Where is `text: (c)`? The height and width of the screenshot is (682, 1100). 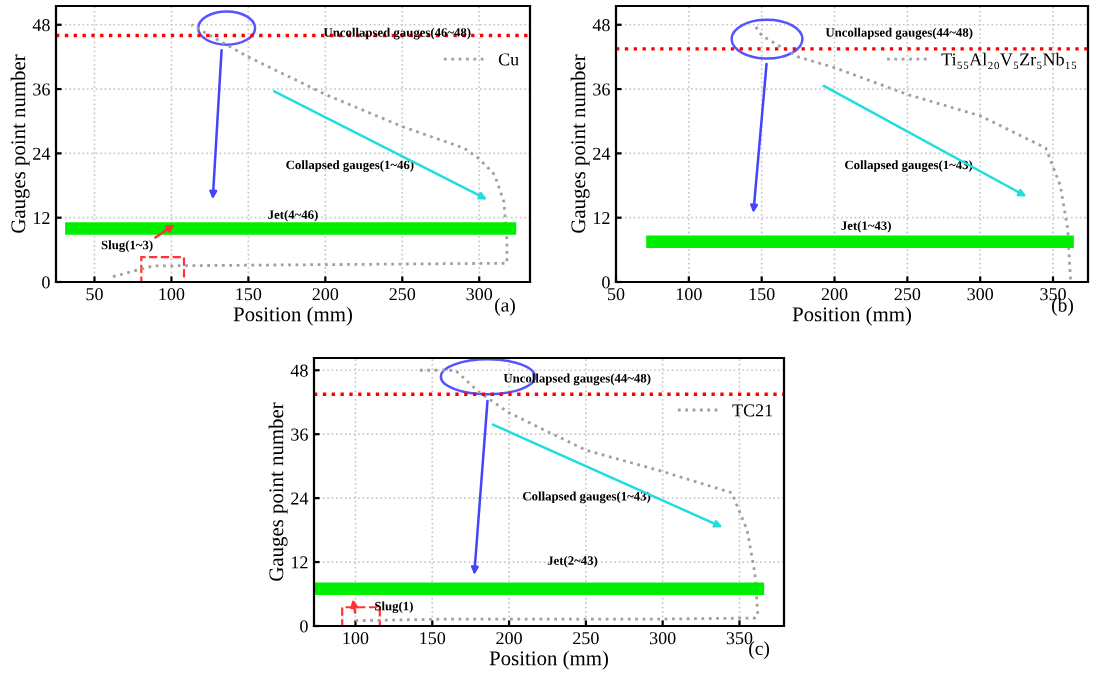 text: (c) is located at coordinates (759, 650).